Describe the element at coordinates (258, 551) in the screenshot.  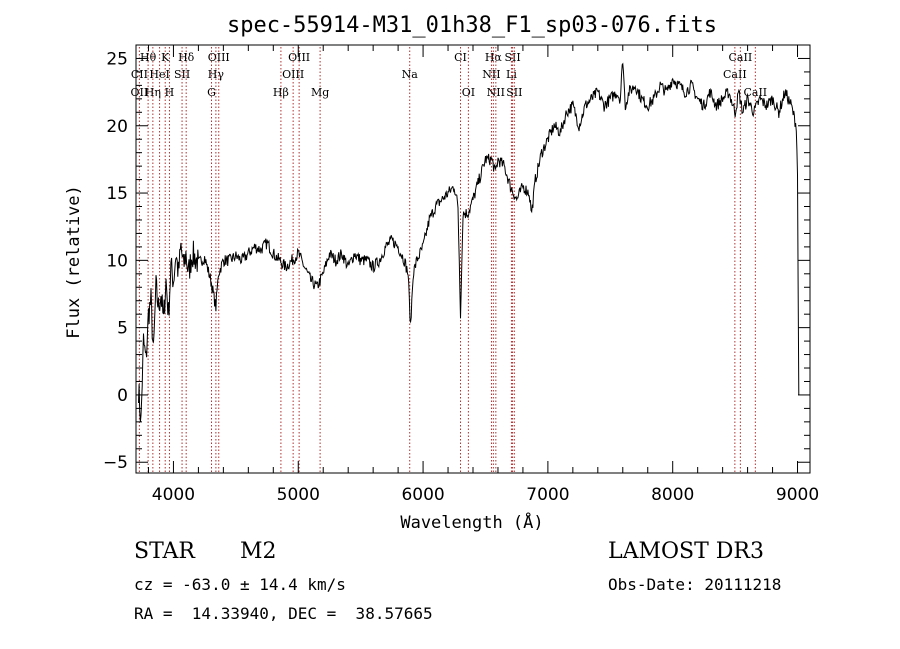
I see `subclass-label: M2` at that location.